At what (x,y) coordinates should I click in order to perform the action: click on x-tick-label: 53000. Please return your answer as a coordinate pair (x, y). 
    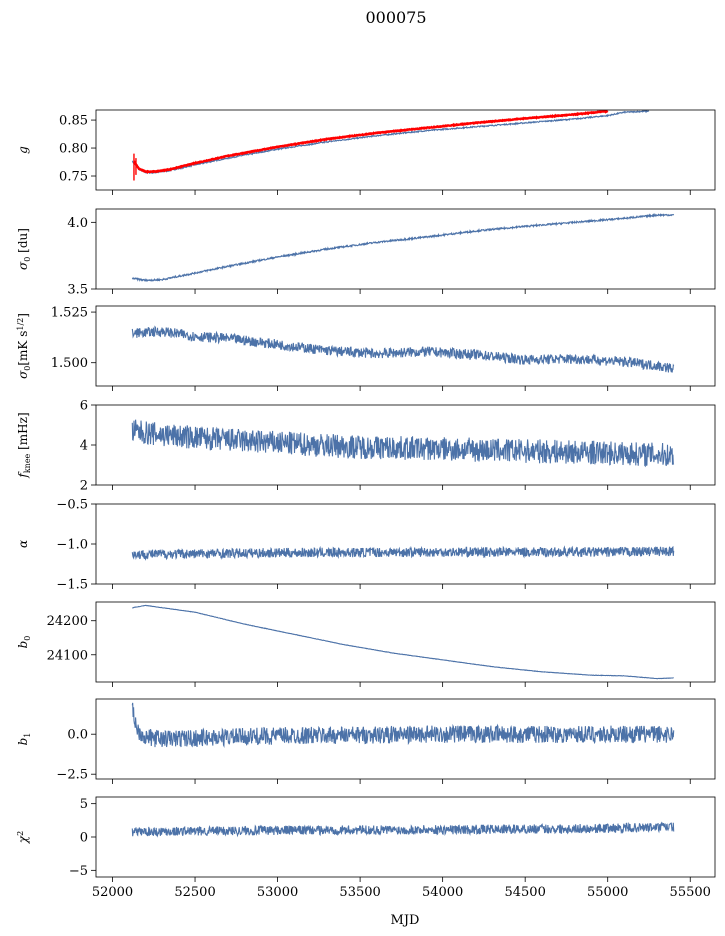
    Looking at the image, I should click on (277, 892).